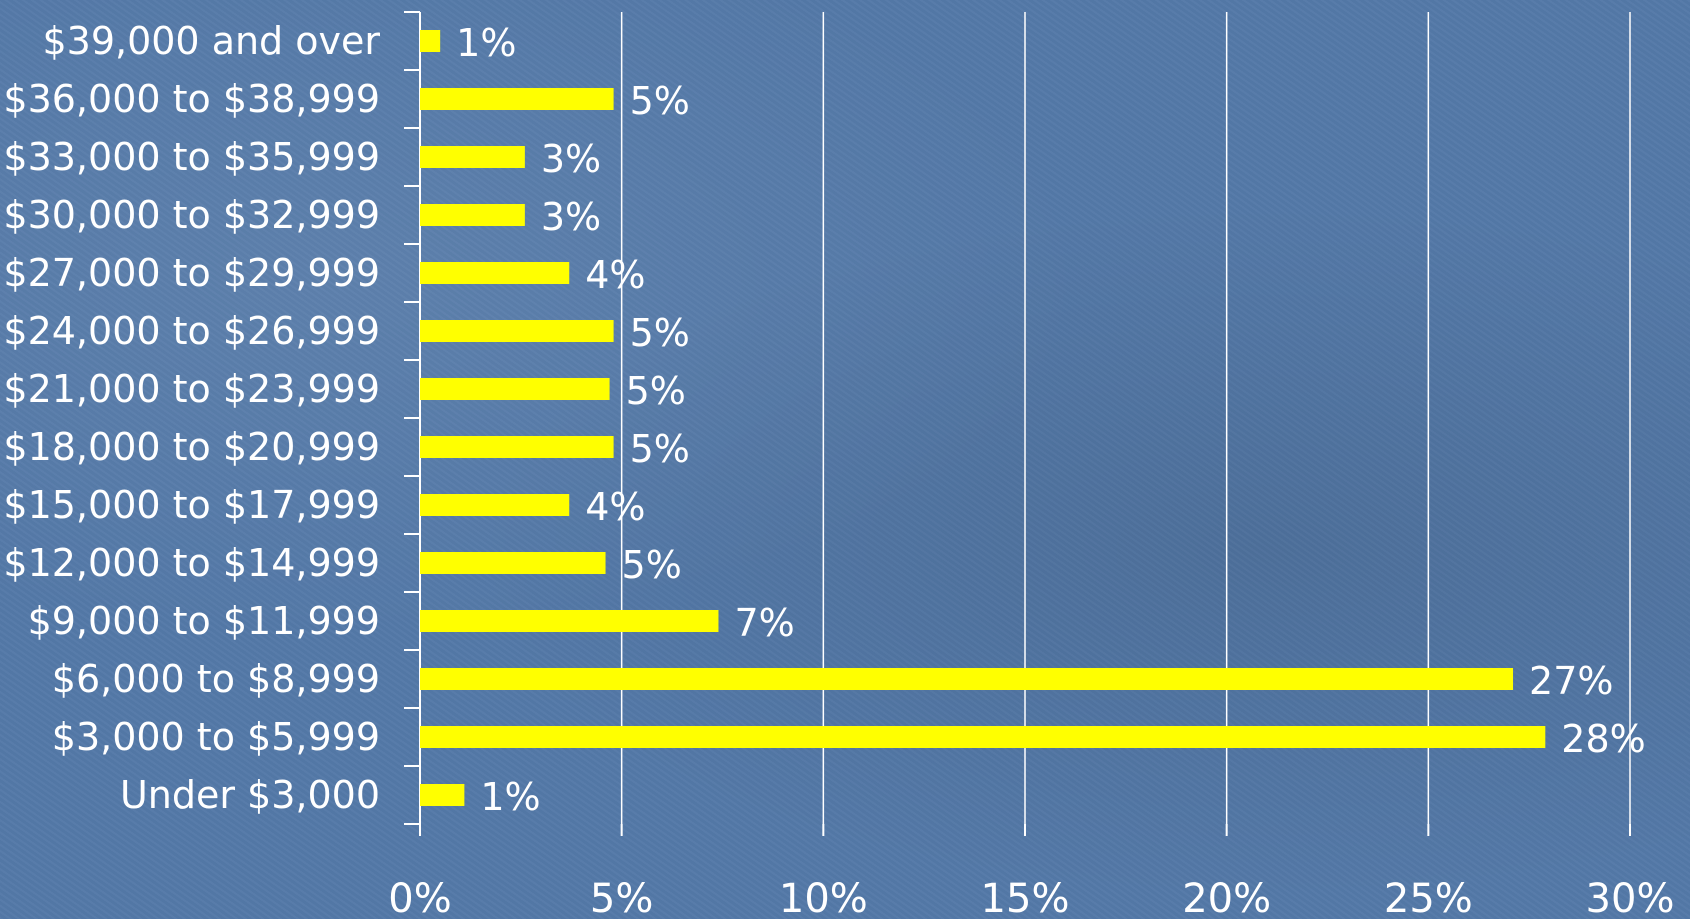 Image resolution: width=1690 pixels, height=919 pixels. What do you see at coordinates (191, 215) in the screenshot?
I see `category-label-3: $30,000 to $32,999` at bounding box center [191, 215].